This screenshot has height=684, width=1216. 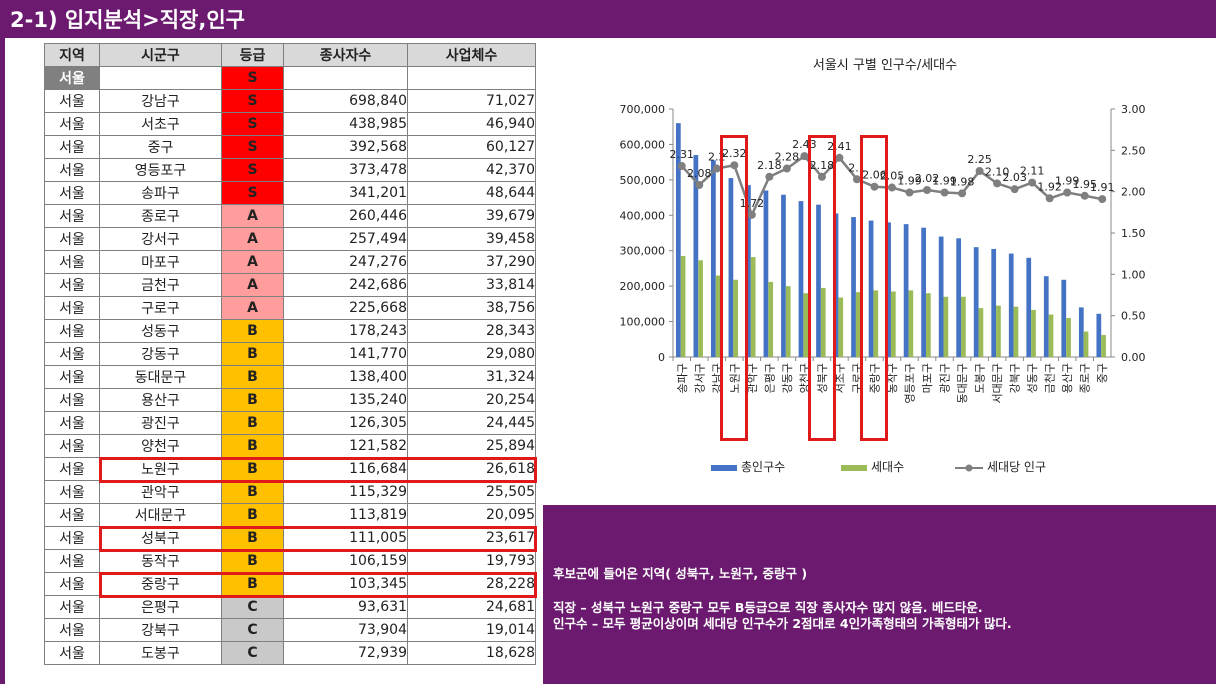 What do you see at coordinates (471, 147) in the screenshot?
I see `cell-businesses: 60,127` at bounding box center [471, 147].